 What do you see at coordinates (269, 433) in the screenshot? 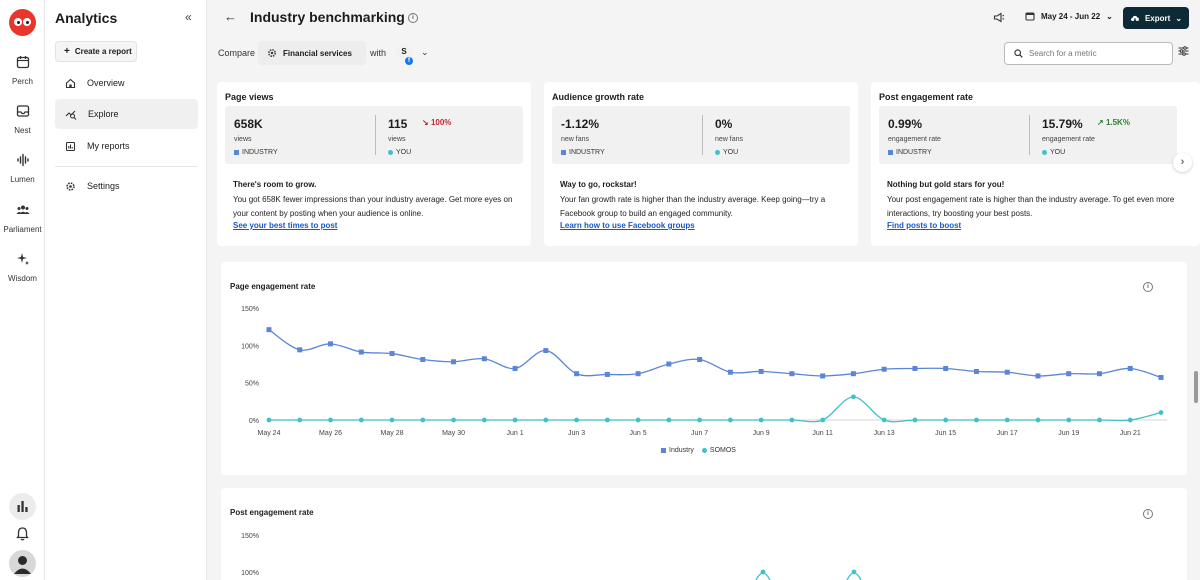
I see `x-tick-label: May 24` at bounding box center [269, 433].